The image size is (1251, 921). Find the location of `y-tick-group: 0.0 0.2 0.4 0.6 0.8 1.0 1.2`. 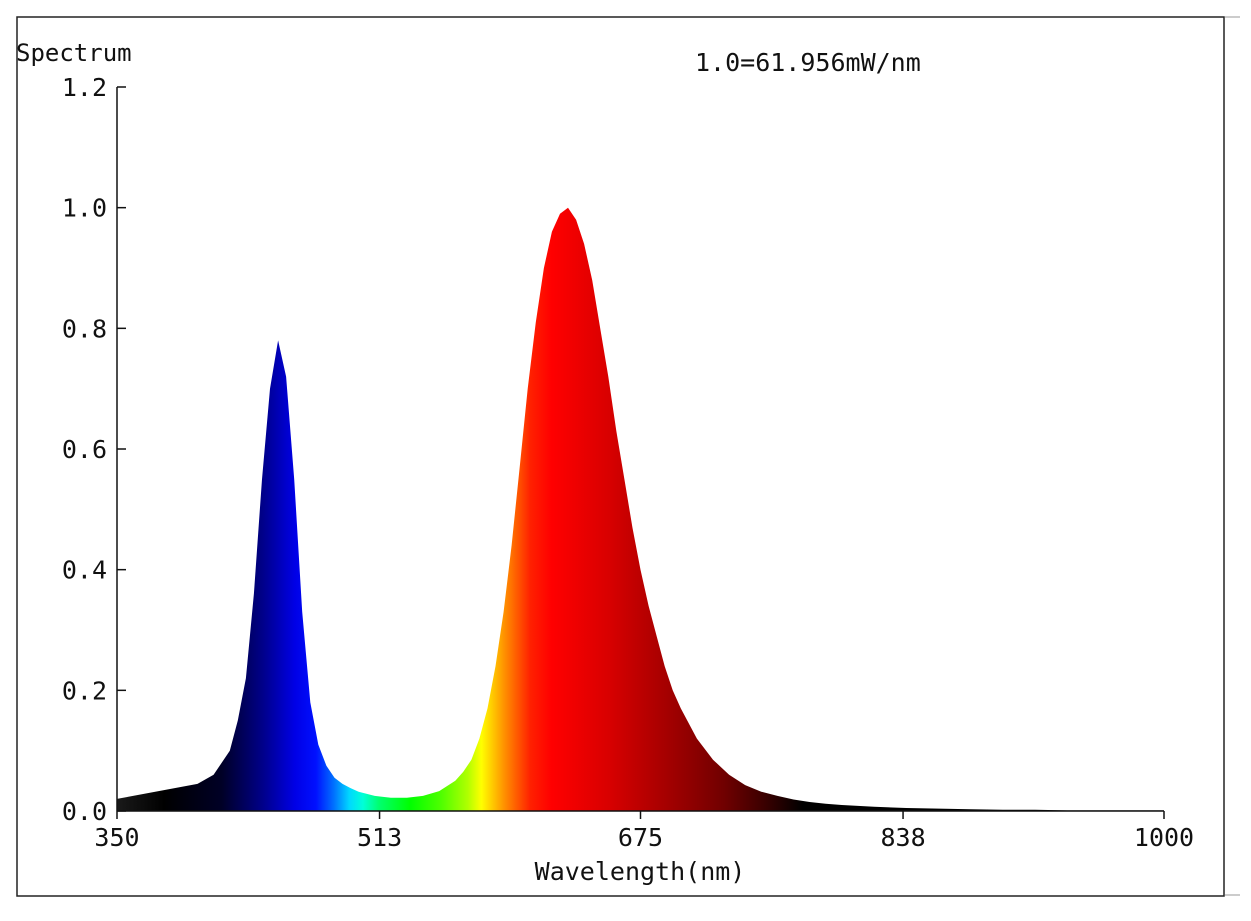

y-tick-group: 0.0 0.2 0.4 0.6 0.8 1.0 1.2 is located at coordinates (94, 449).